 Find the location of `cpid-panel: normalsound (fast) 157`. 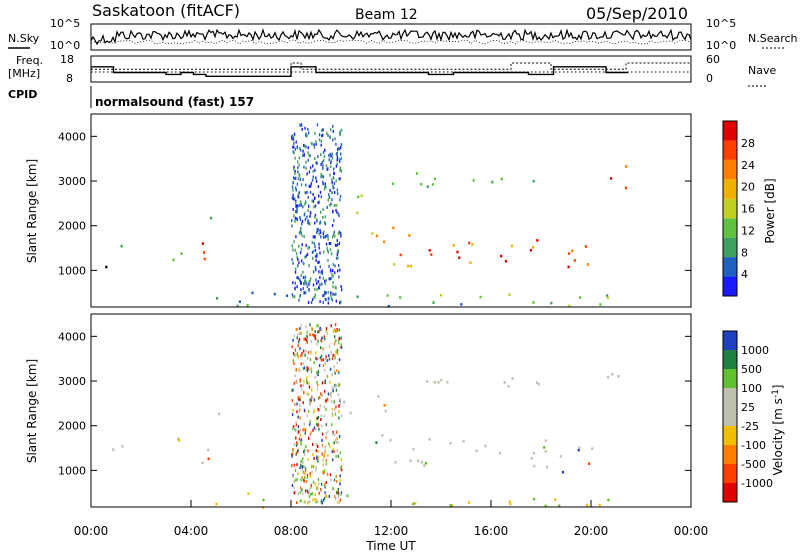

cpid-panel: normalsound (fast) 157 is located at coordinates (172, 97).